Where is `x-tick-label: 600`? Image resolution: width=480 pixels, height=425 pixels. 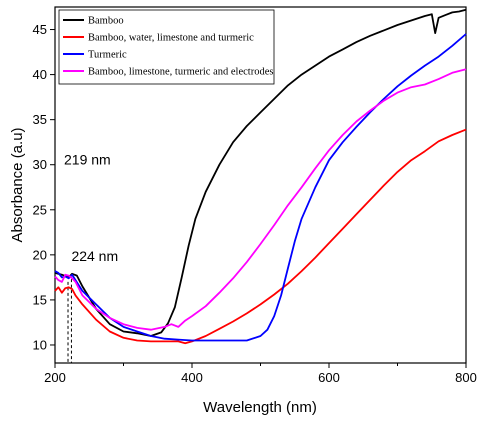
x-tick-label: 600 is located at coordinates (329, 377).